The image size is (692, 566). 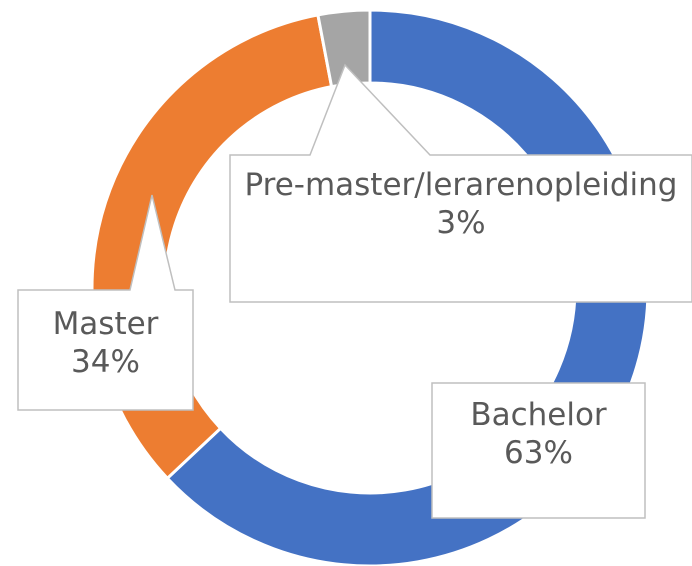 I want to click on category-label: Pre-master/lerarenopleiding, so click(x=461, y=185).